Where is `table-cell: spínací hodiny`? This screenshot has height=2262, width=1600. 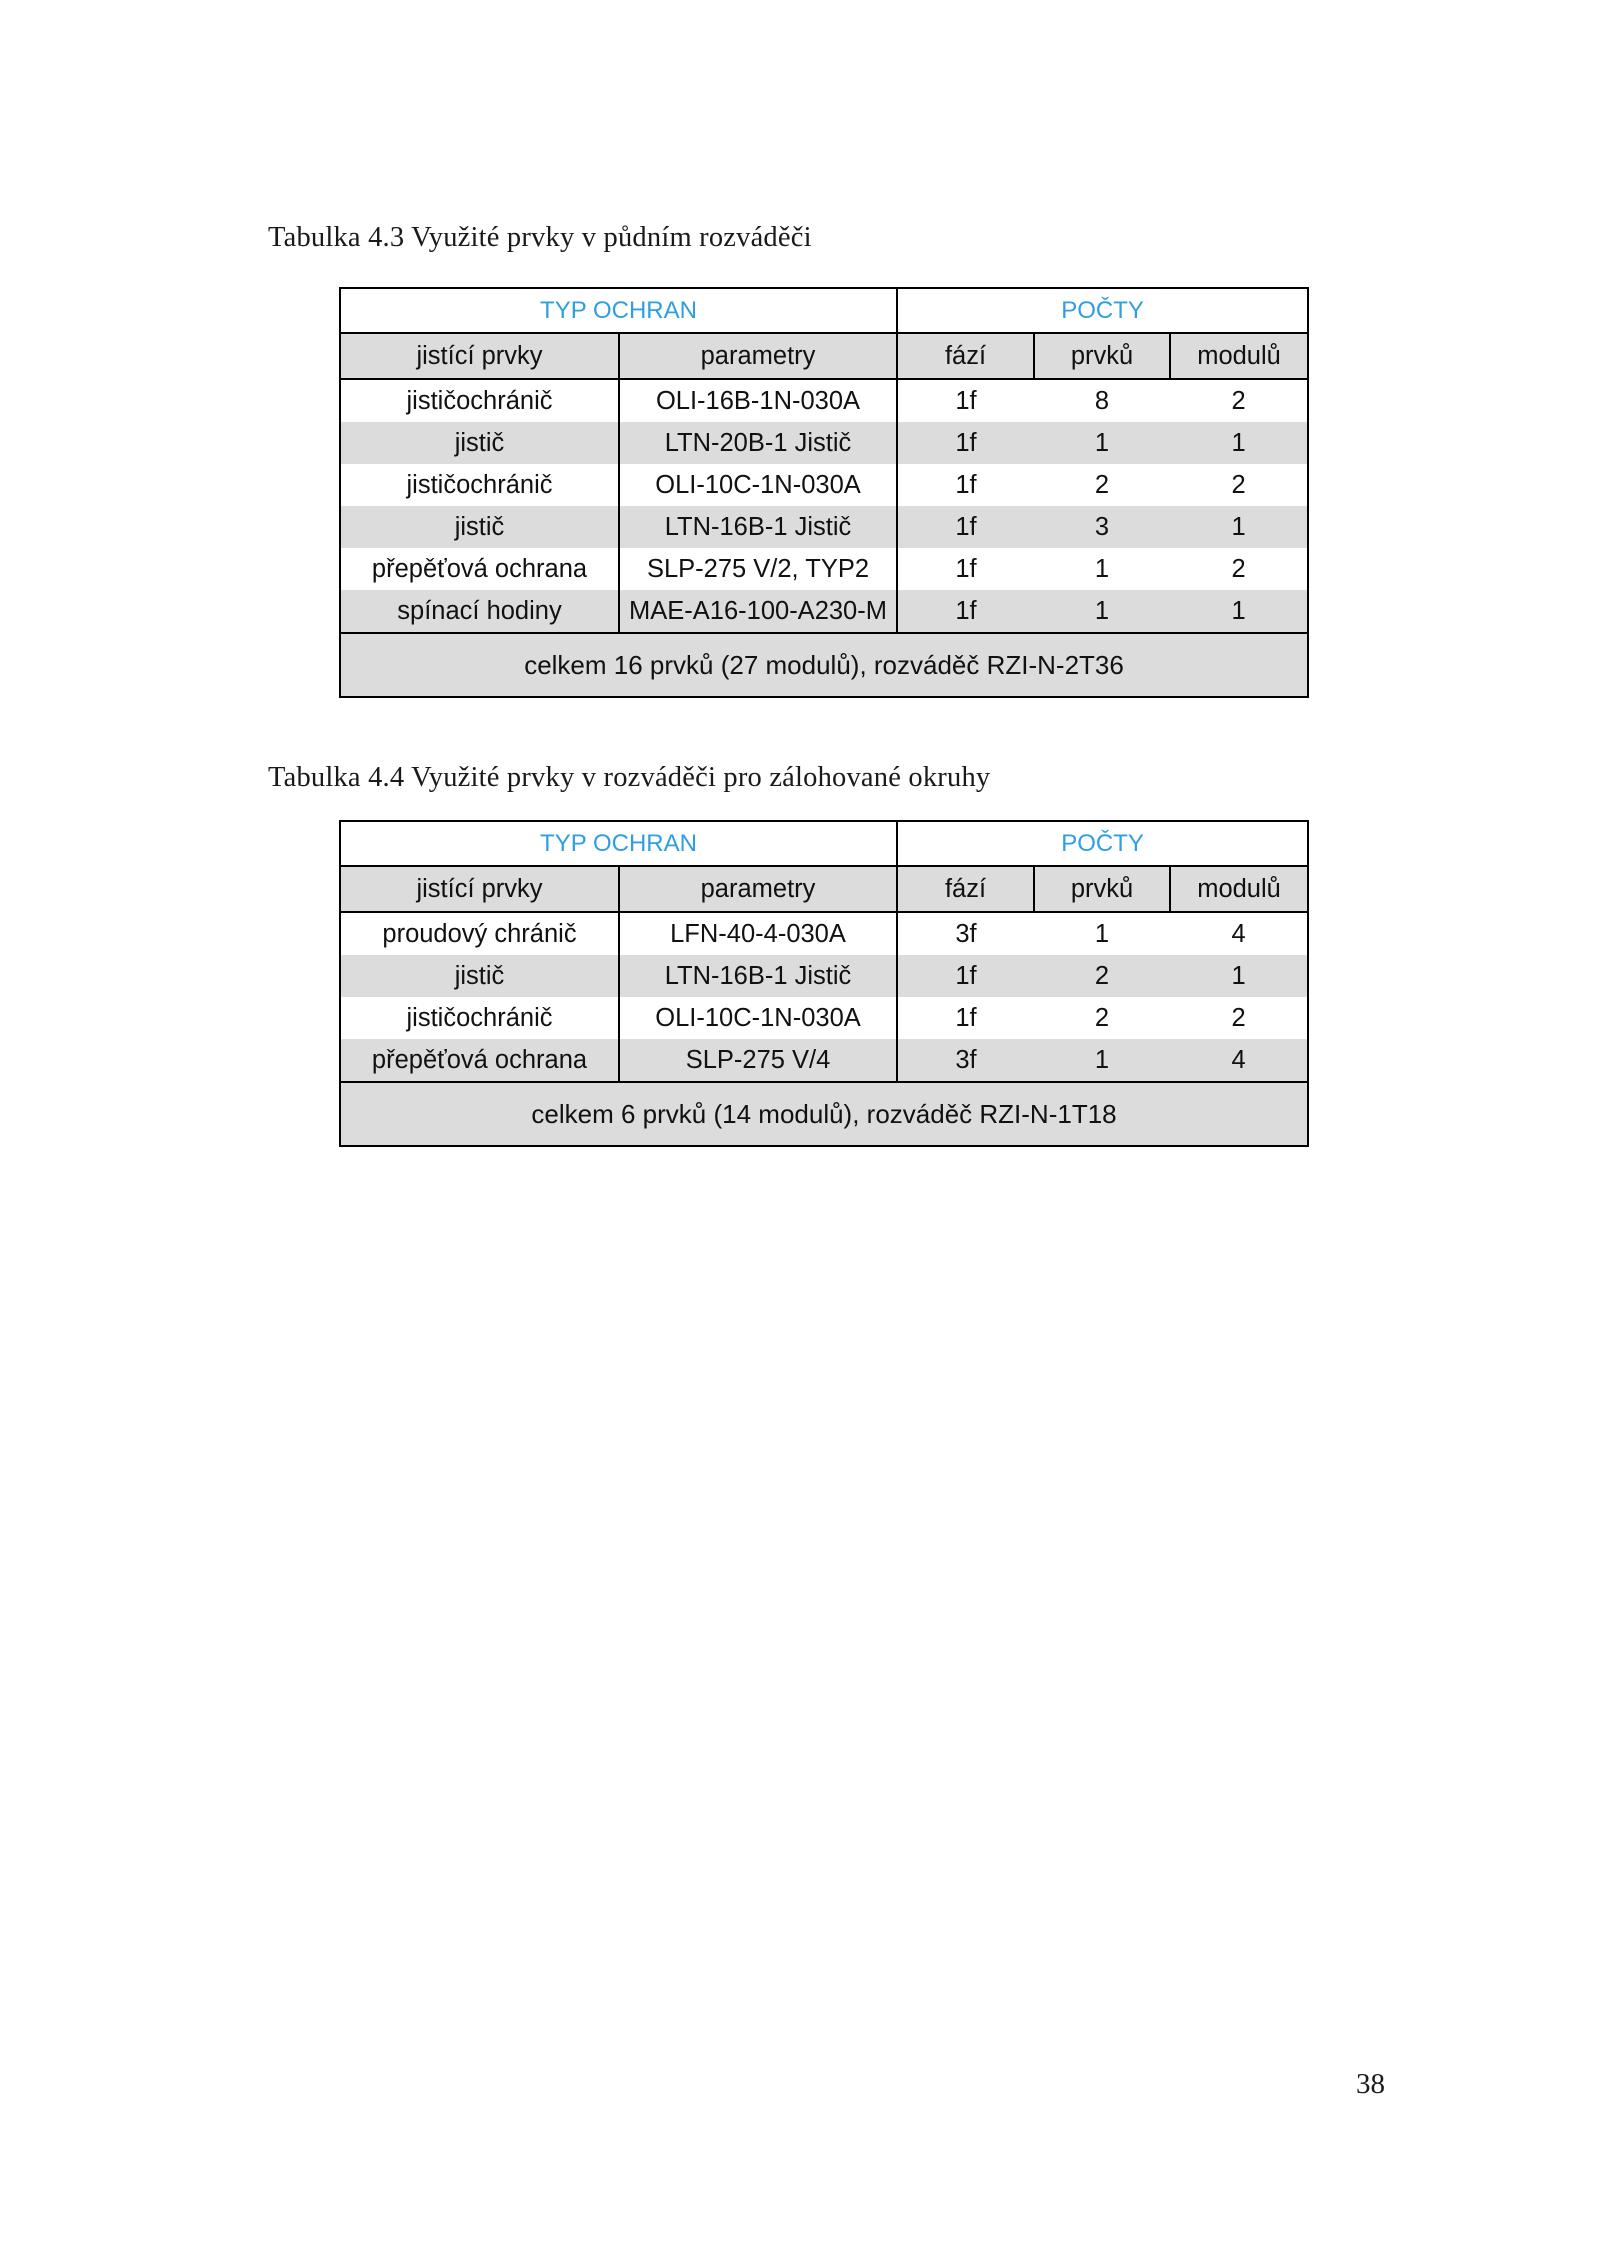 table-cell: spínací hodiny is located at coordinates (480, 612).